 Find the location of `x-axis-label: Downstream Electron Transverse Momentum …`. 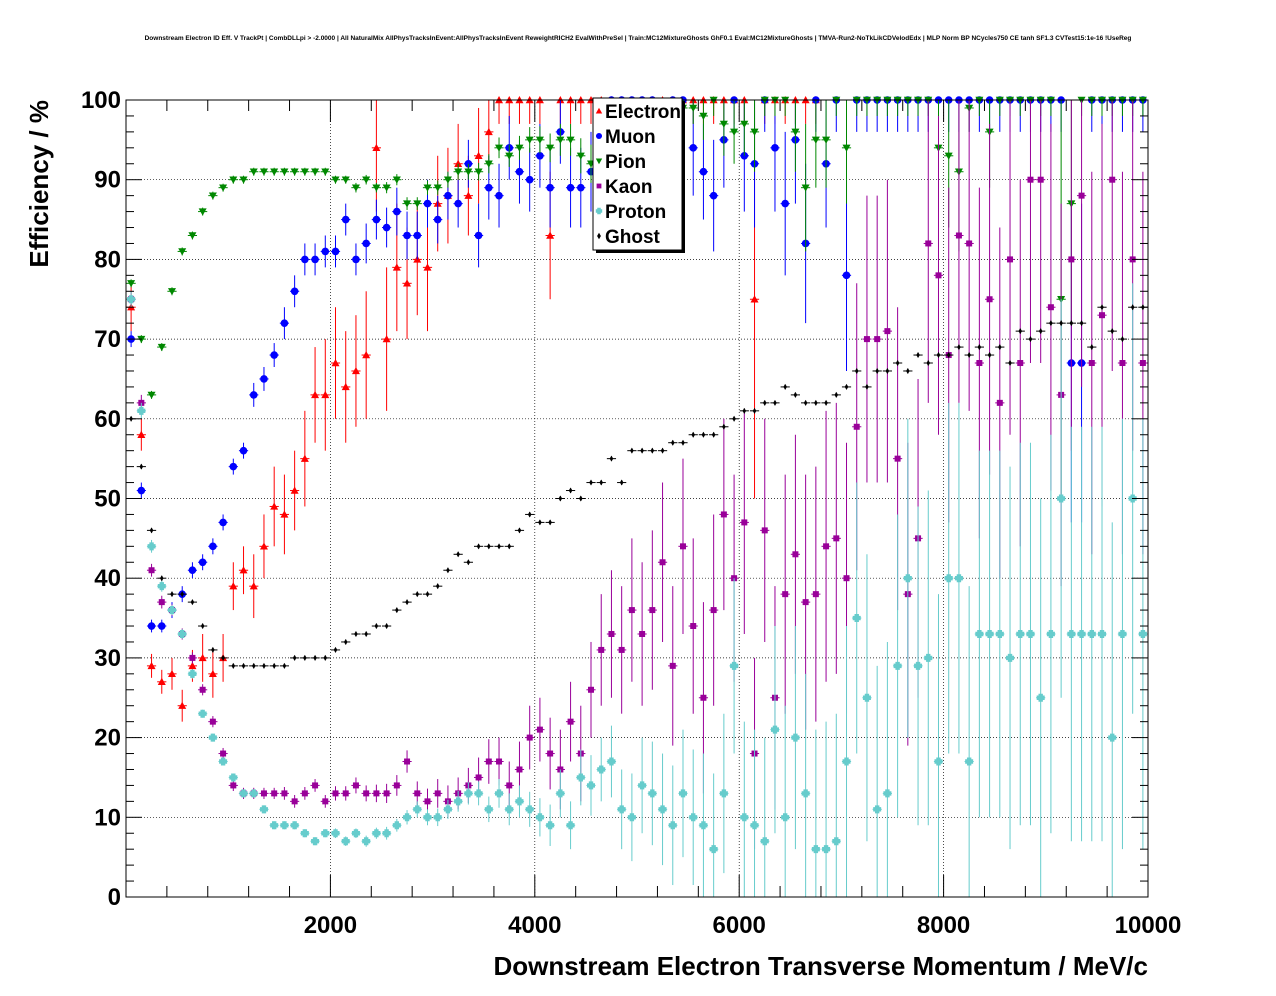

x-axis-label: Downstream Electron Transverse Momentum … is located at coordinates (820, 966).